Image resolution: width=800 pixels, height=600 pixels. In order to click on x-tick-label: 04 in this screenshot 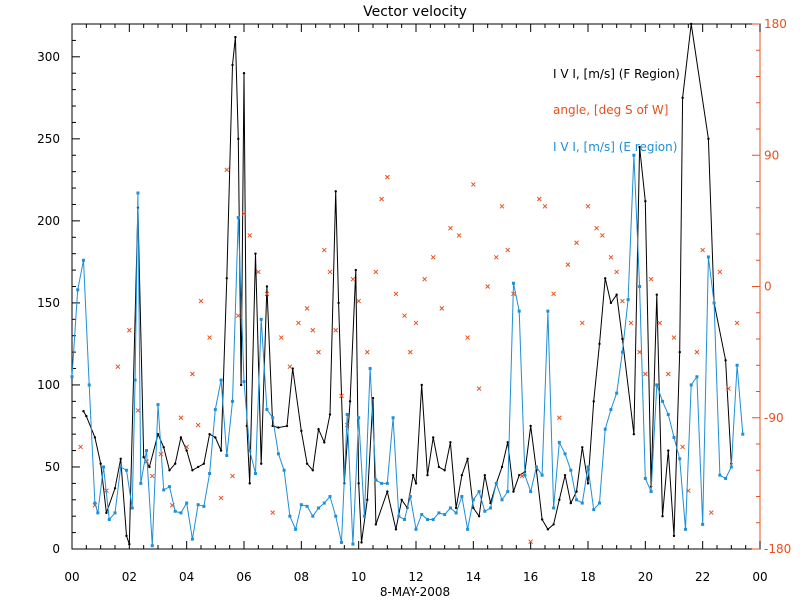, I will do `click(186, 577)`.